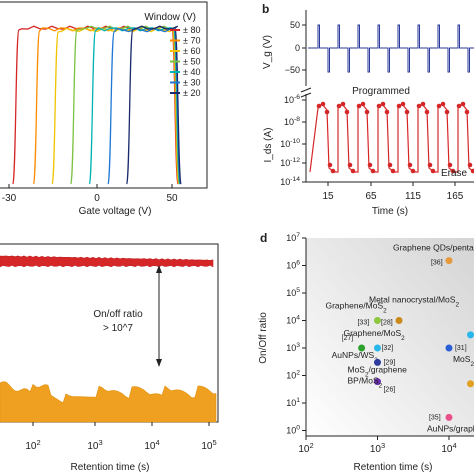 The image size is (474, 474). What do you see at coordinates (292, 99) in the screenshot?
I see `y-tick-label: 10⁻⁶` at bounding box center [292, 99].